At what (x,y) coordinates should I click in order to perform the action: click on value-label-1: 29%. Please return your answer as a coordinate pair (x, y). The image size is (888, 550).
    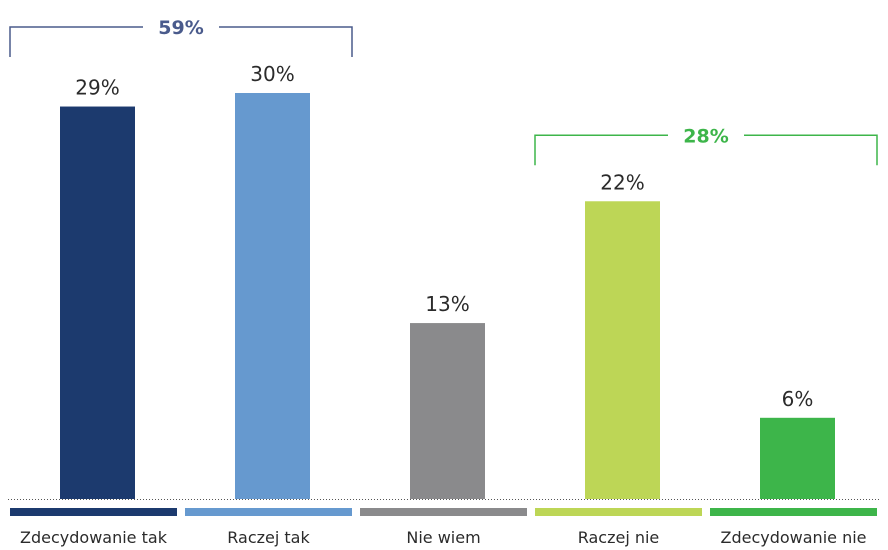
    Looking at the image, I should click on (97, 88).